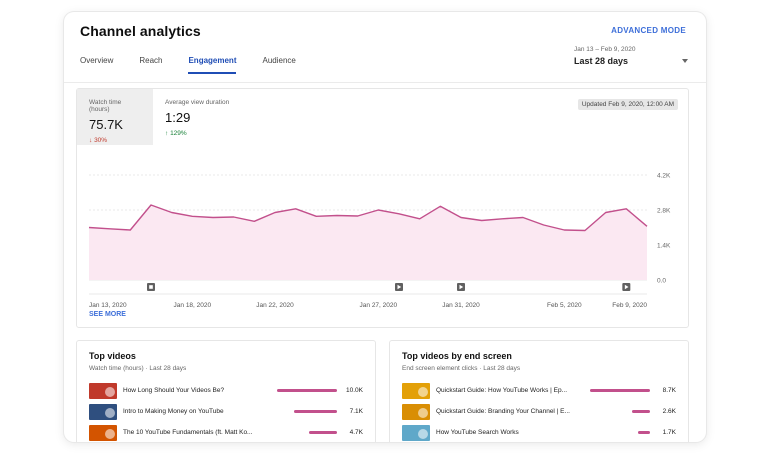 This screenshot has width=768, height=456. What do you see at coordinates (457, 356) in the screenshot?
I see `panel-title: Top videos by end screen` at bounding box center [457, 356].